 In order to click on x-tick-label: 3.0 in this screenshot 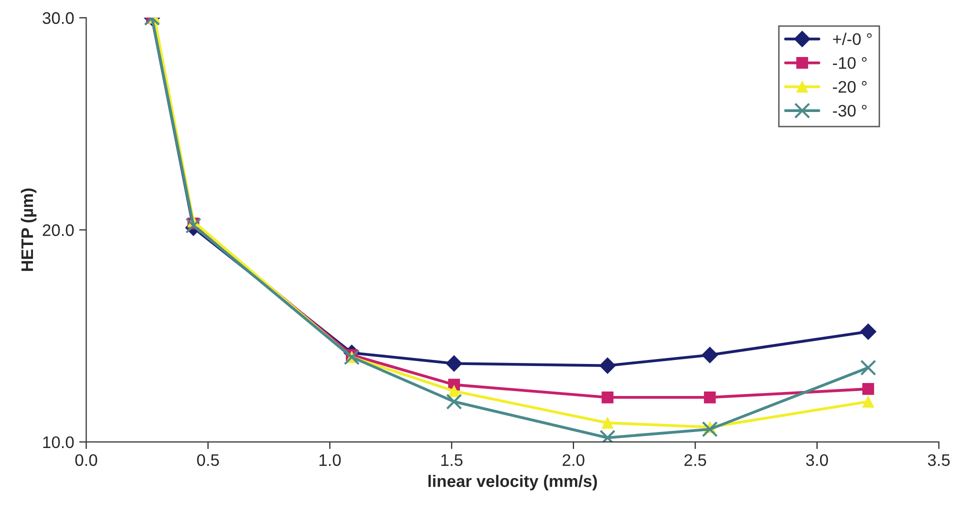, I will do `click(817, 460)`.